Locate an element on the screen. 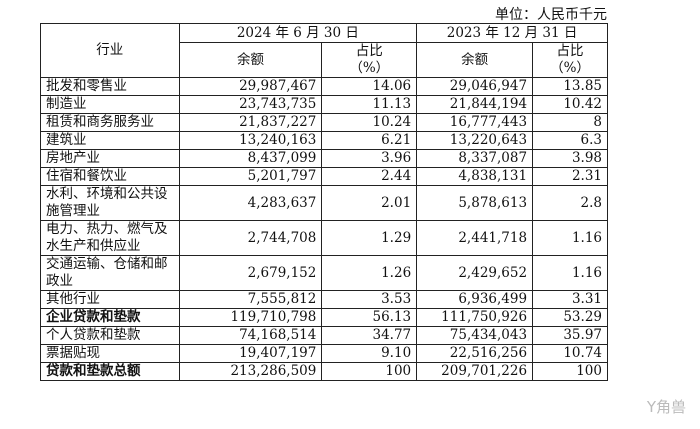 Image resolution: width=700 pixels, height=429 pixels. header-ratio-2024: 占比 （%） is located at coordinates (369, 60).